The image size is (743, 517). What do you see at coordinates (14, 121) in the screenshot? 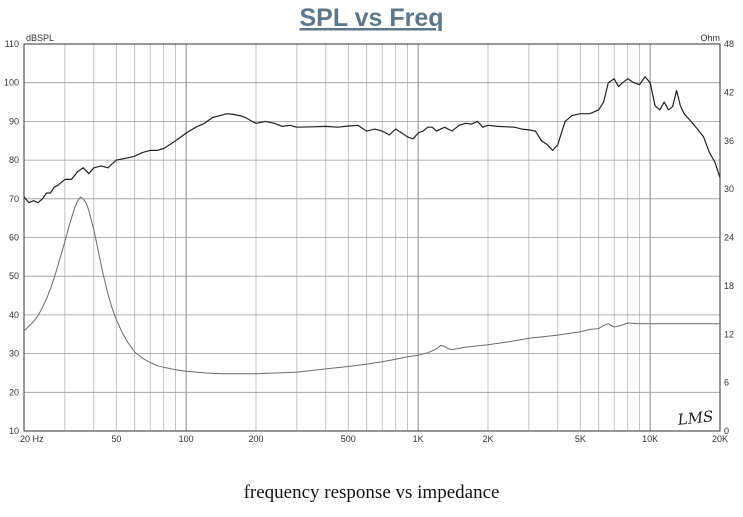
I see `left-tick-label: 90` at bounding box center [14, 121].